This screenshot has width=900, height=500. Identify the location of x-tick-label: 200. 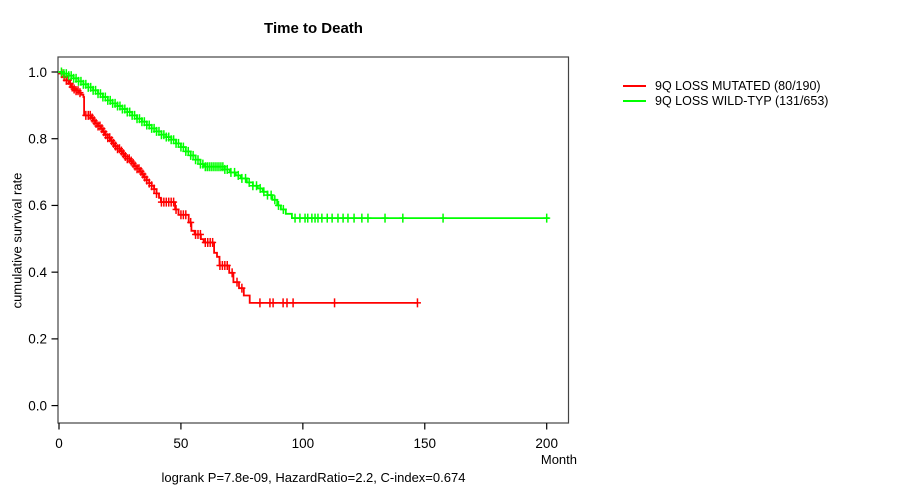
(546, 443).